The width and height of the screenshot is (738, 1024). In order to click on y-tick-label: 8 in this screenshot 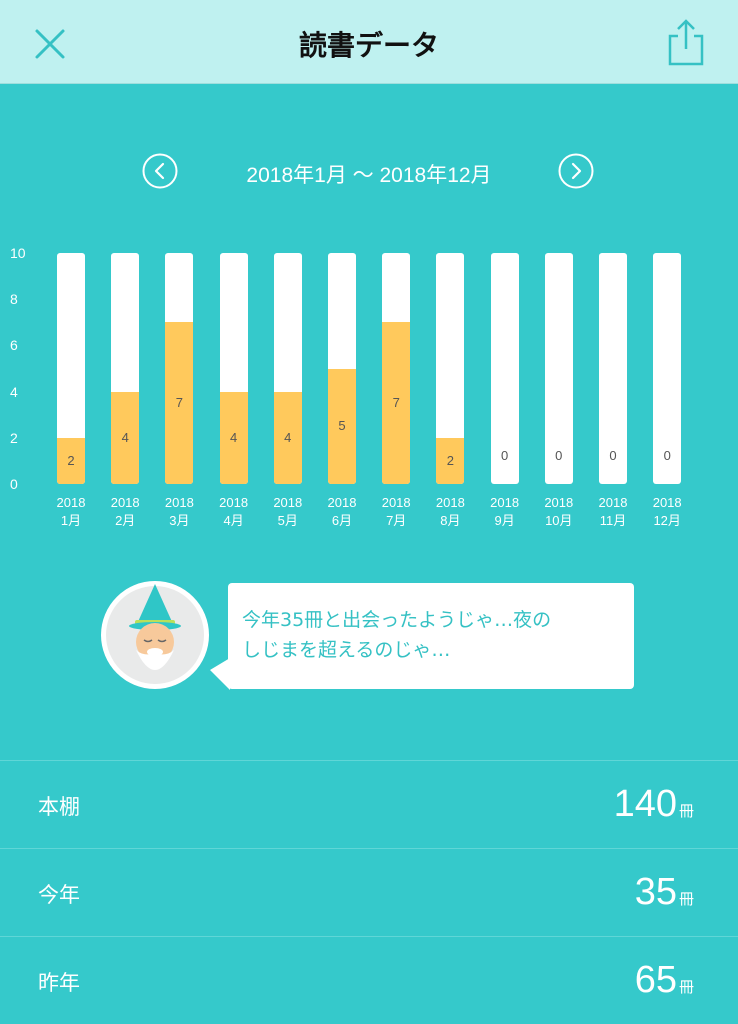, I will do `click(14, 299)`.